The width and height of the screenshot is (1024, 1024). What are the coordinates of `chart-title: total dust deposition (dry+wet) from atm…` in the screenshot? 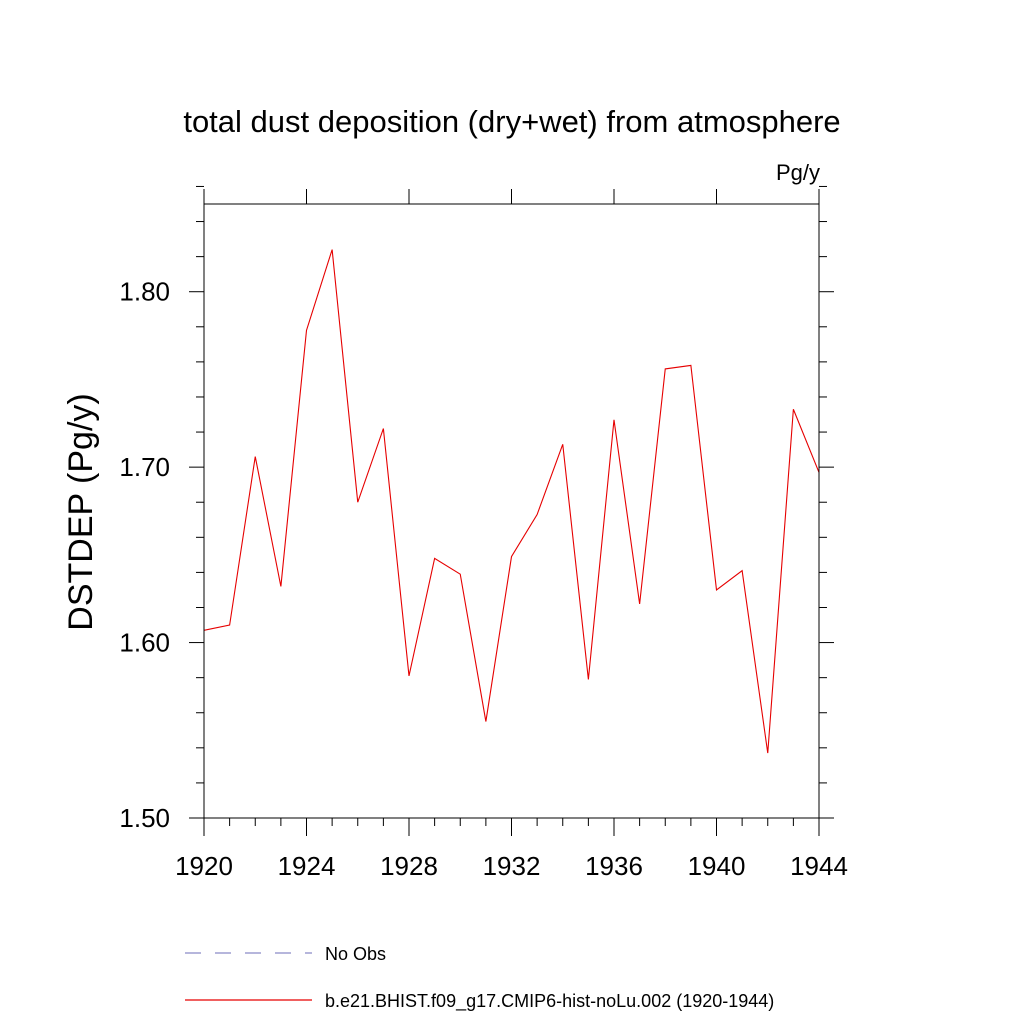 It's located at (511, 121).